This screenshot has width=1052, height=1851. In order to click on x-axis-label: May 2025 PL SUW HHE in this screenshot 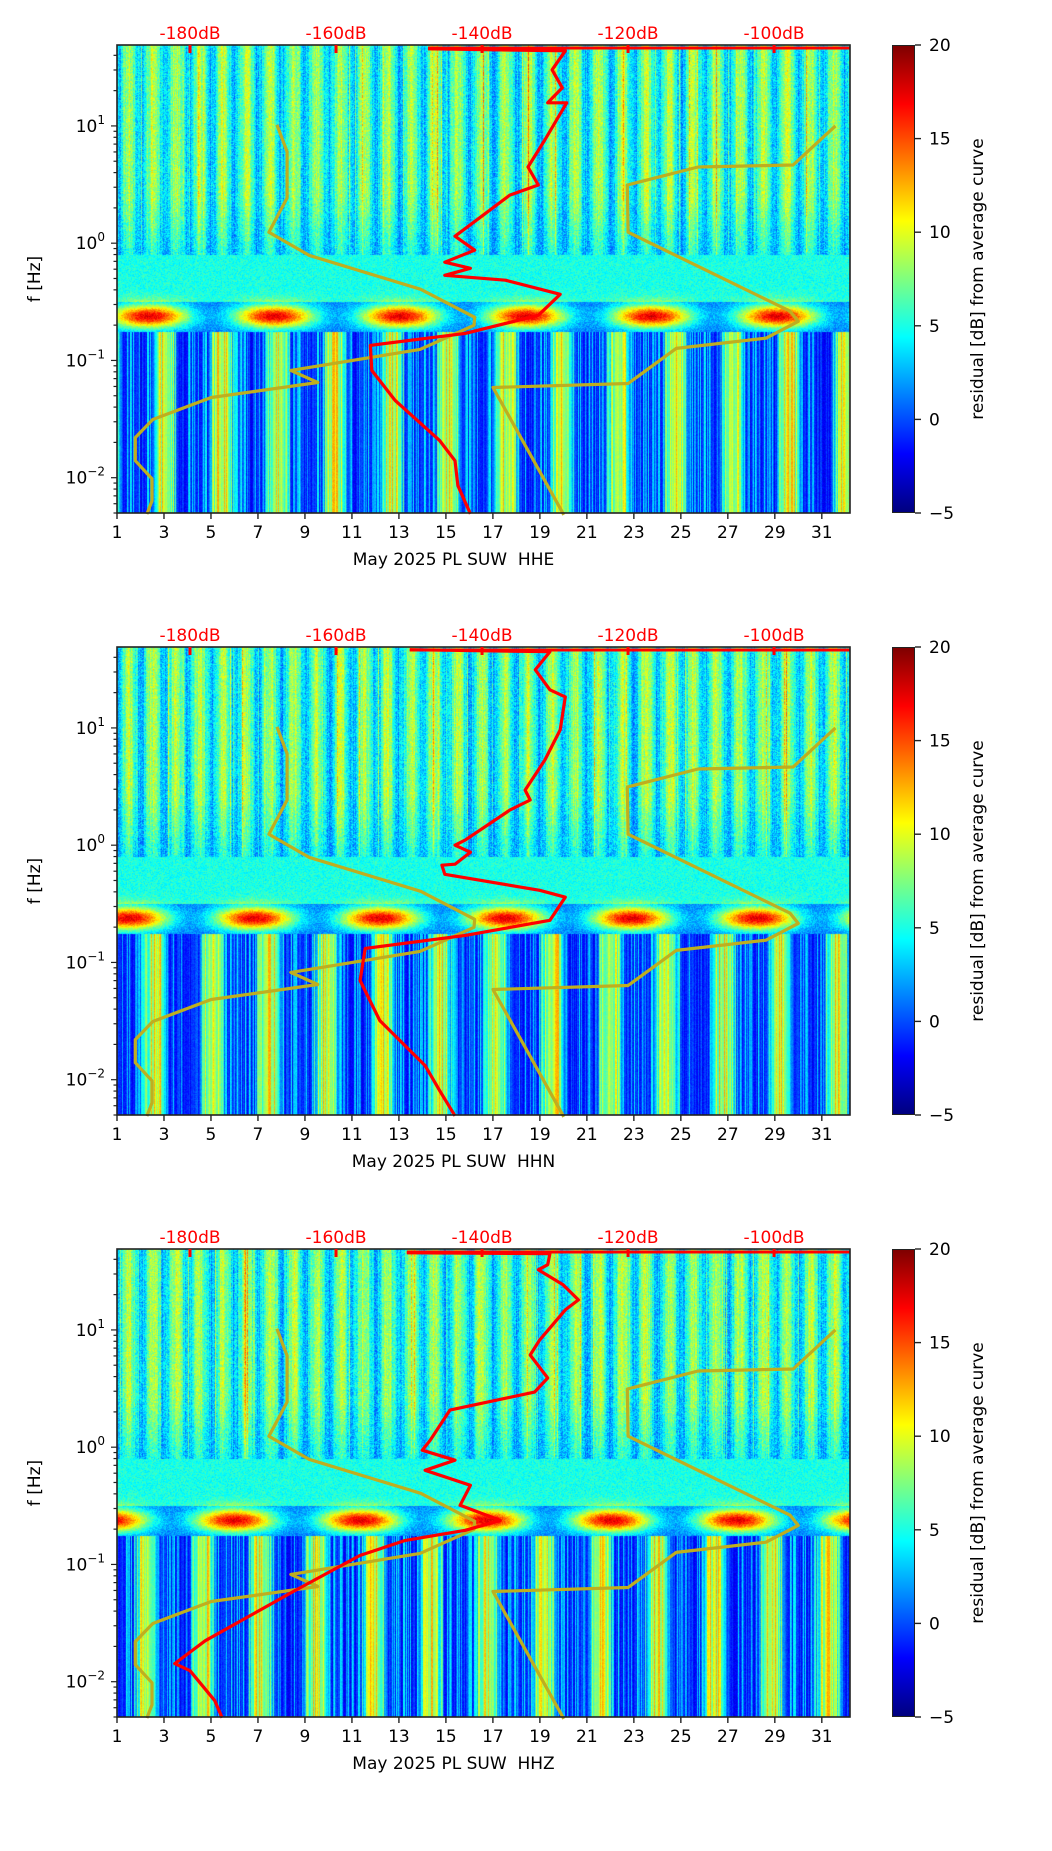, I will do `click(454, 560)`.